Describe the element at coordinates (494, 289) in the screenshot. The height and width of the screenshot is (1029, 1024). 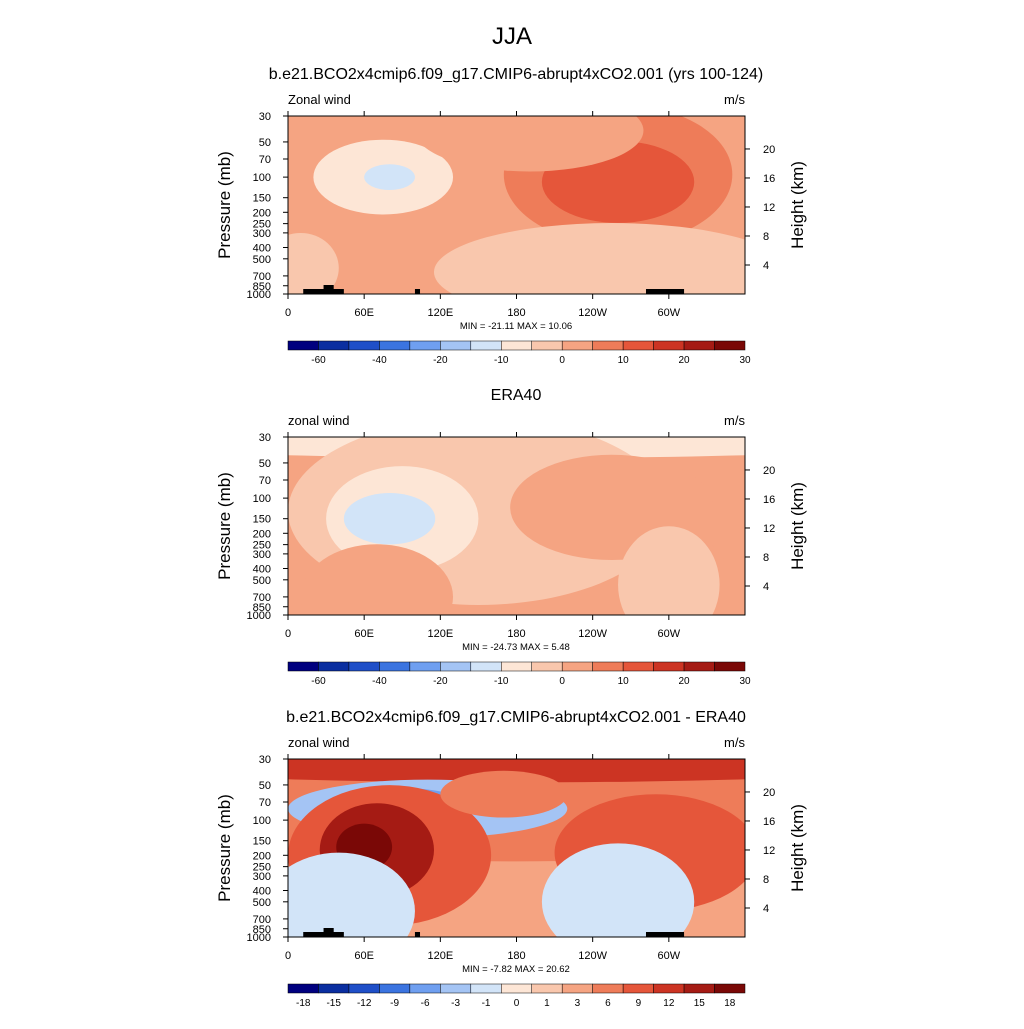
I see `topography` at that location.